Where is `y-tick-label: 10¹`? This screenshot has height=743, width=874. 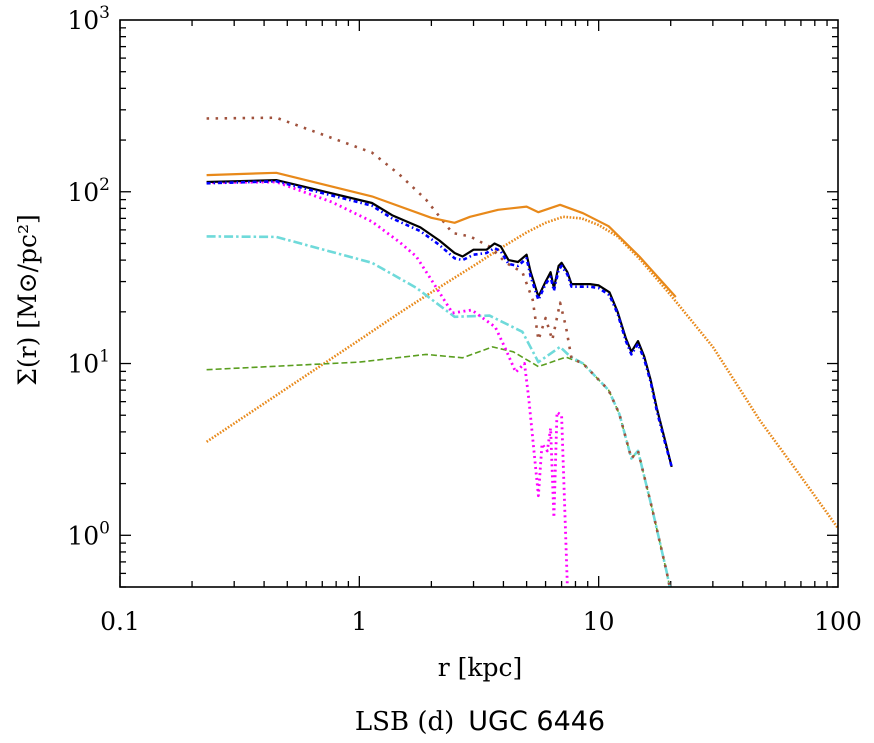
y-tick-label: 10¹ is located at coordinates (88, 363).